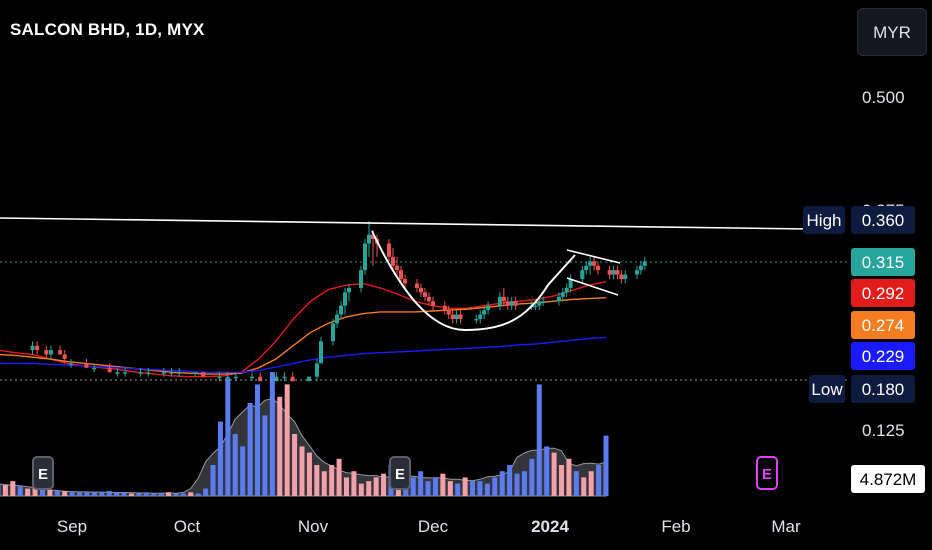 This screenshot has width=932, height=550. I want to click on time-axis-tick: Nov, so click(313, 526).